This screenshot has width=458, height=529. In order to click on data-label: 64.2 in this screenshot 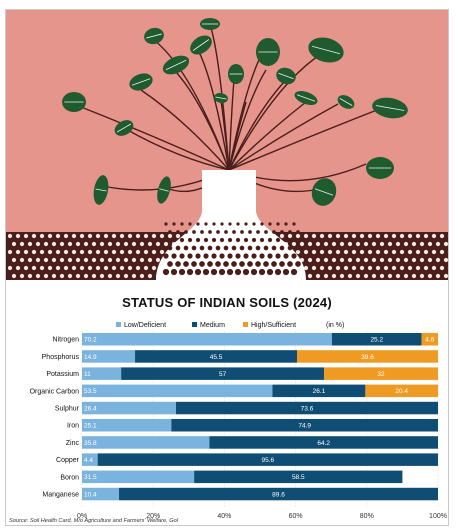, I will do `click(323, 443)`.